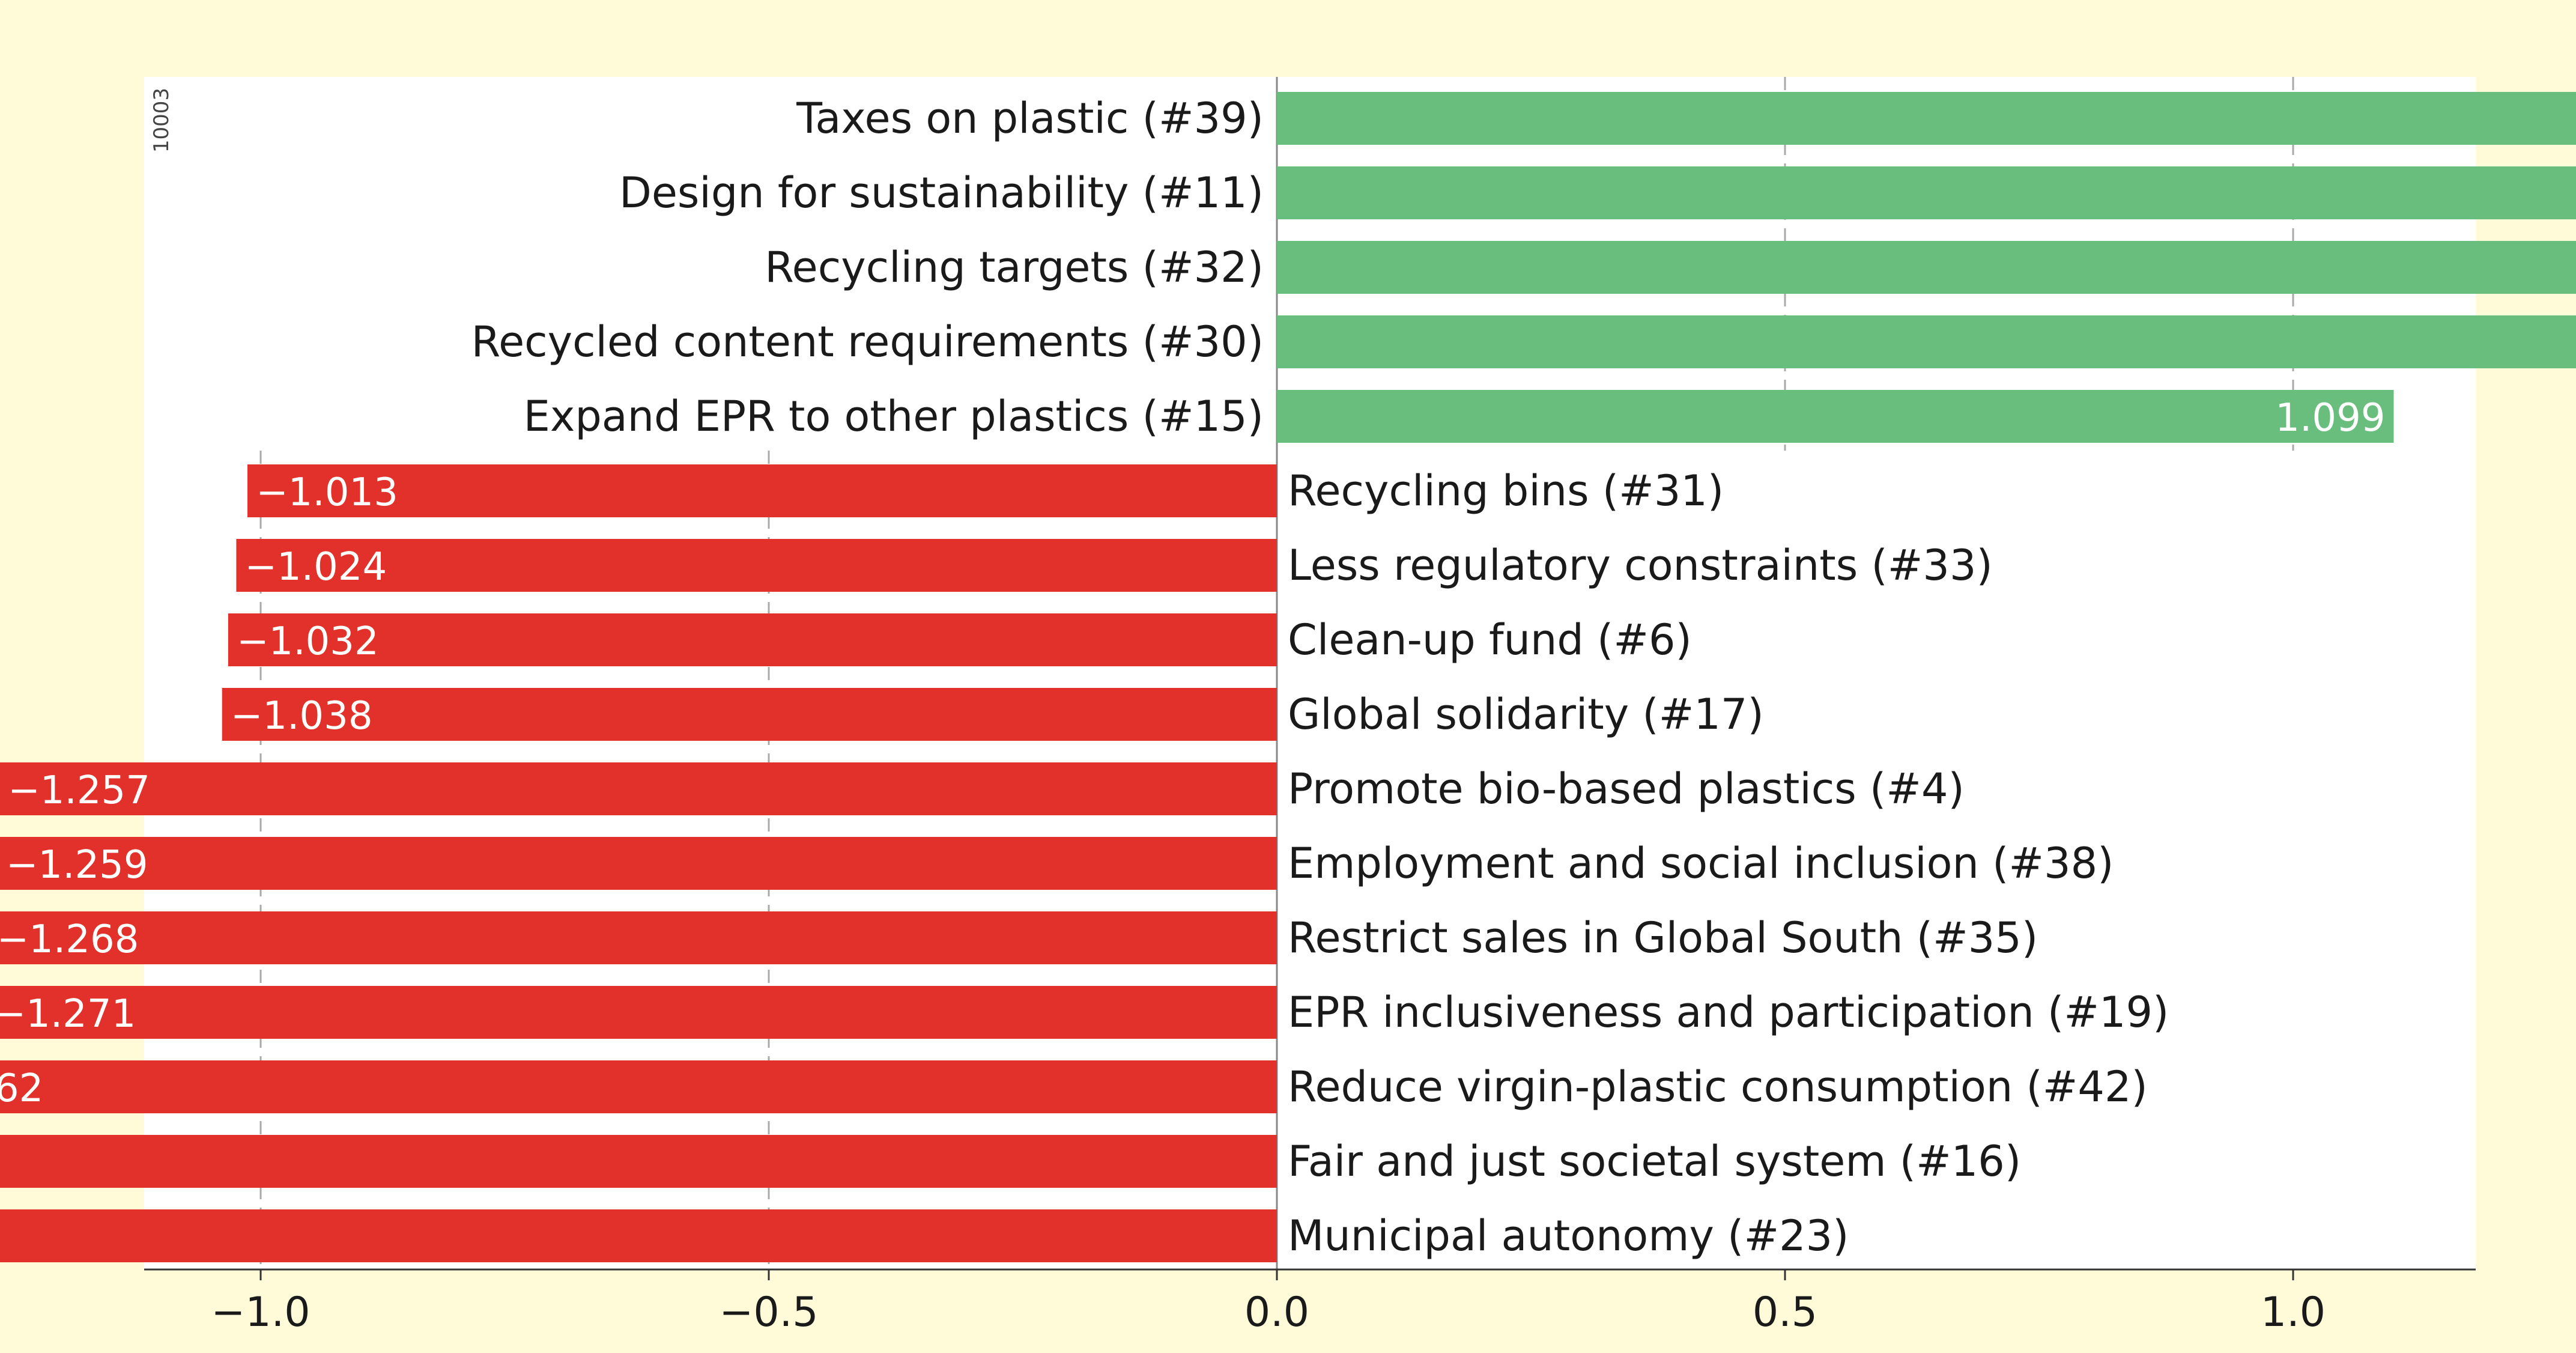  What do you see at coordinates (1526, 714) in the screenshot?
I see `category-label: Global solidarity (#17)` at bounding box center [1526, 714].